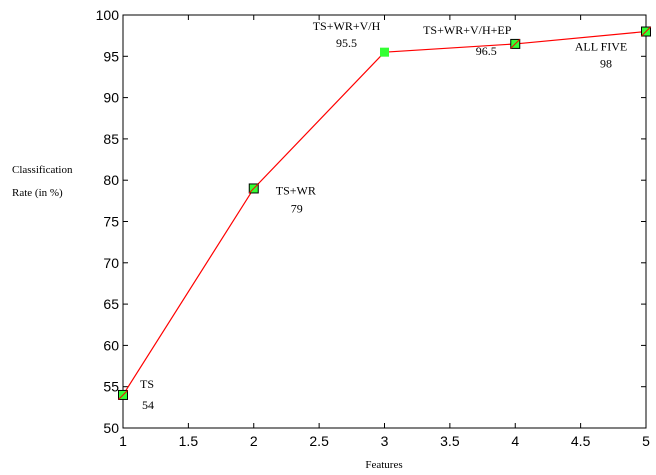  I want to click on point-name-label: TS, so click(147, 384).